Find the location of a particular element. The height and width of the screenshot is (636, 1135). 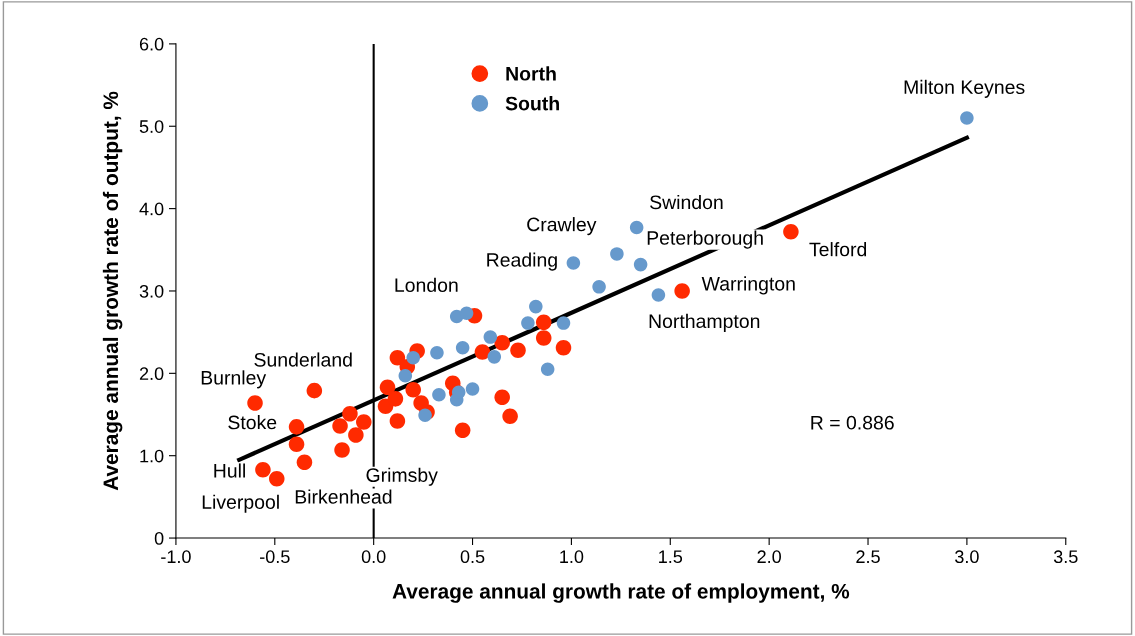

x-tick-label: 0.5 is located at coordinates (472, 557).